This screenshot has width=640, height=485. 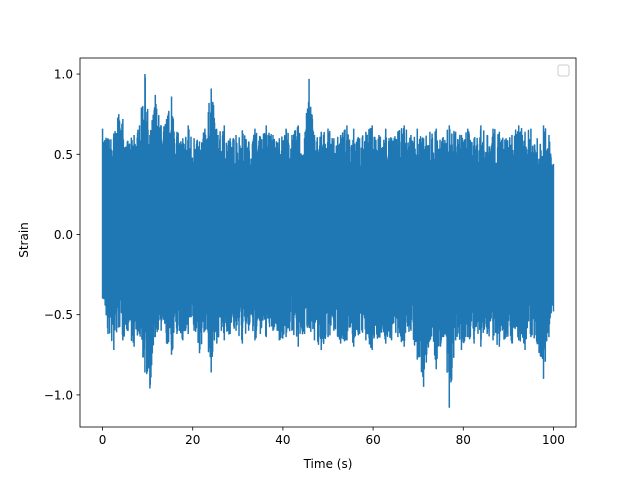 I want to click on x-axis-label: Time (s), so click(x=328, y=464).